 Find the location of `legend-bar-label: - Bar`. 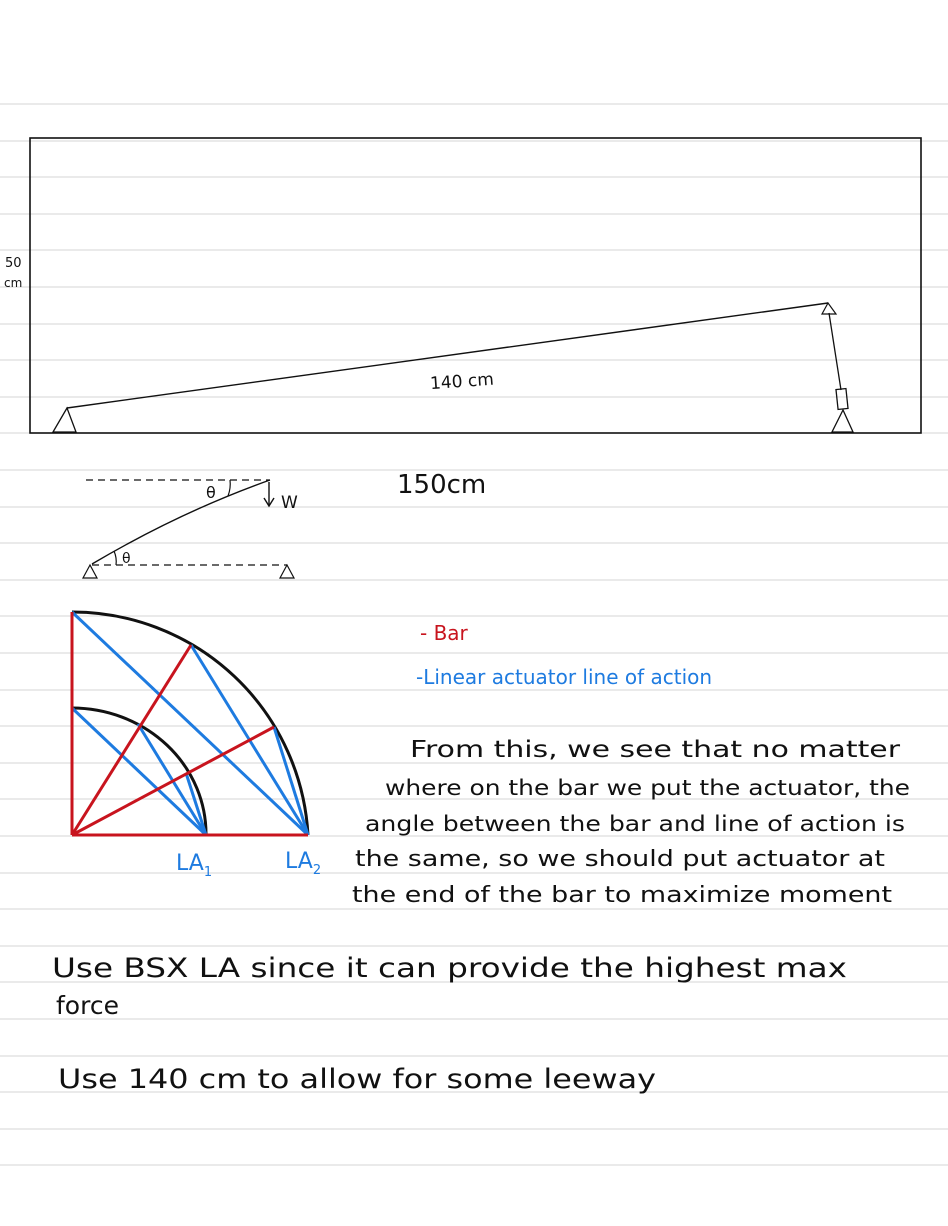

legend-bar-label: - Bar is located at coordinates (444, 633).